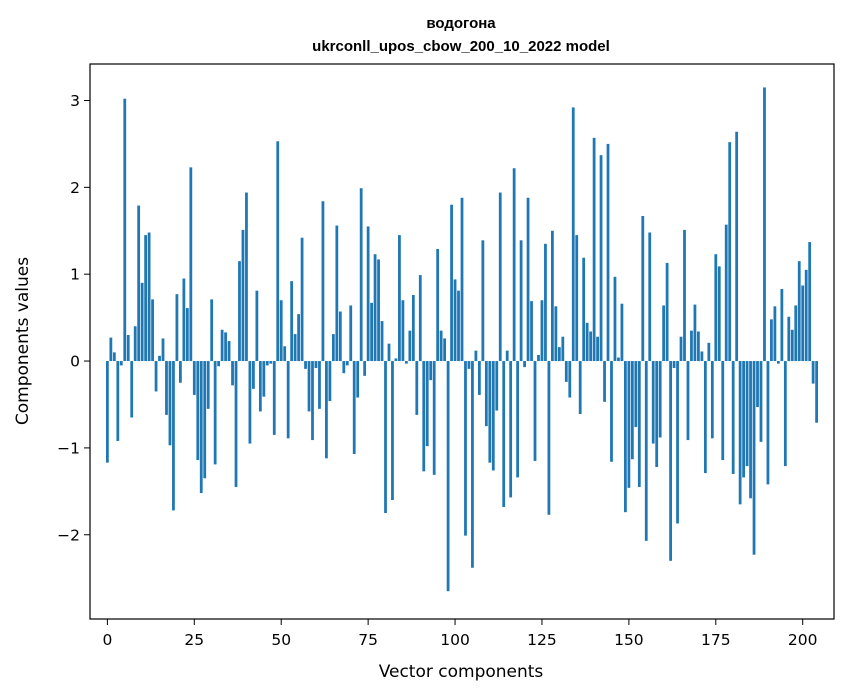 This screenshot has width=847, height=696. Describe the element at coordinates (455, 640) in the screenshot. I see `x-tick-label: 100` at that location.